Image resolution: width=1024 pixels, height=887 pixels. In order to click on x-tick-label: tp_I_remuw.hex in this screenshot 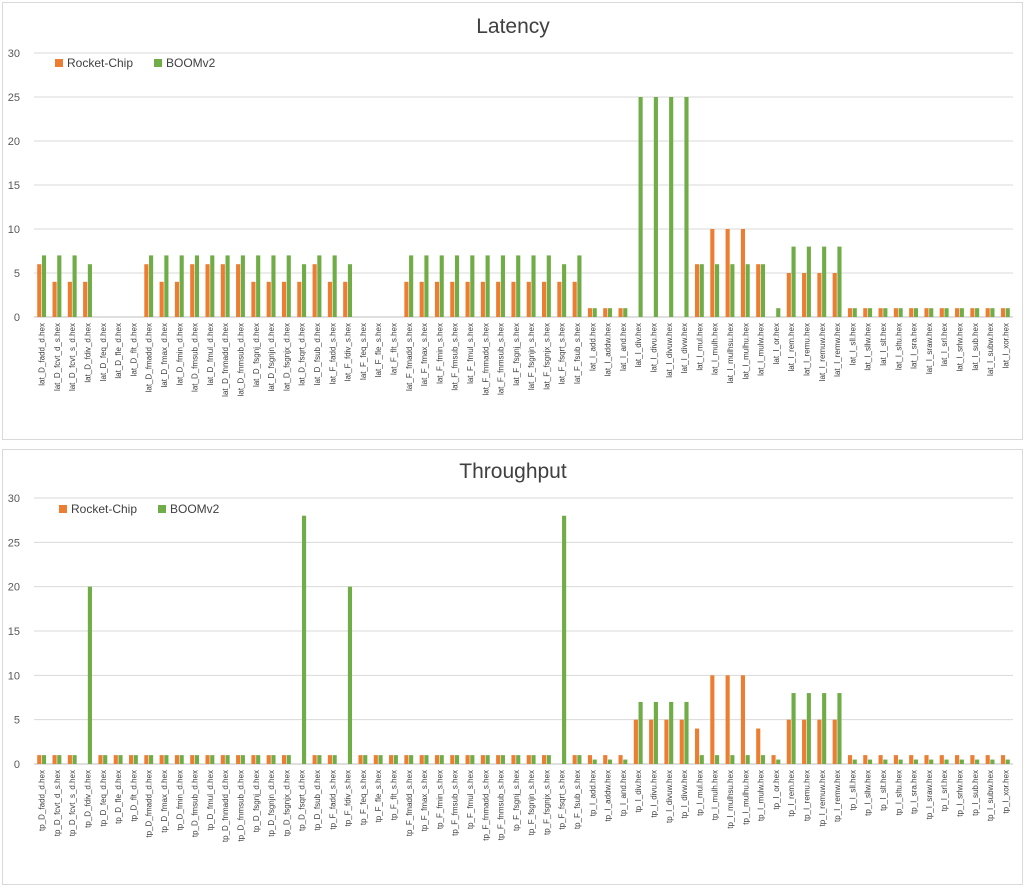, I will do `click(822, 798)`.